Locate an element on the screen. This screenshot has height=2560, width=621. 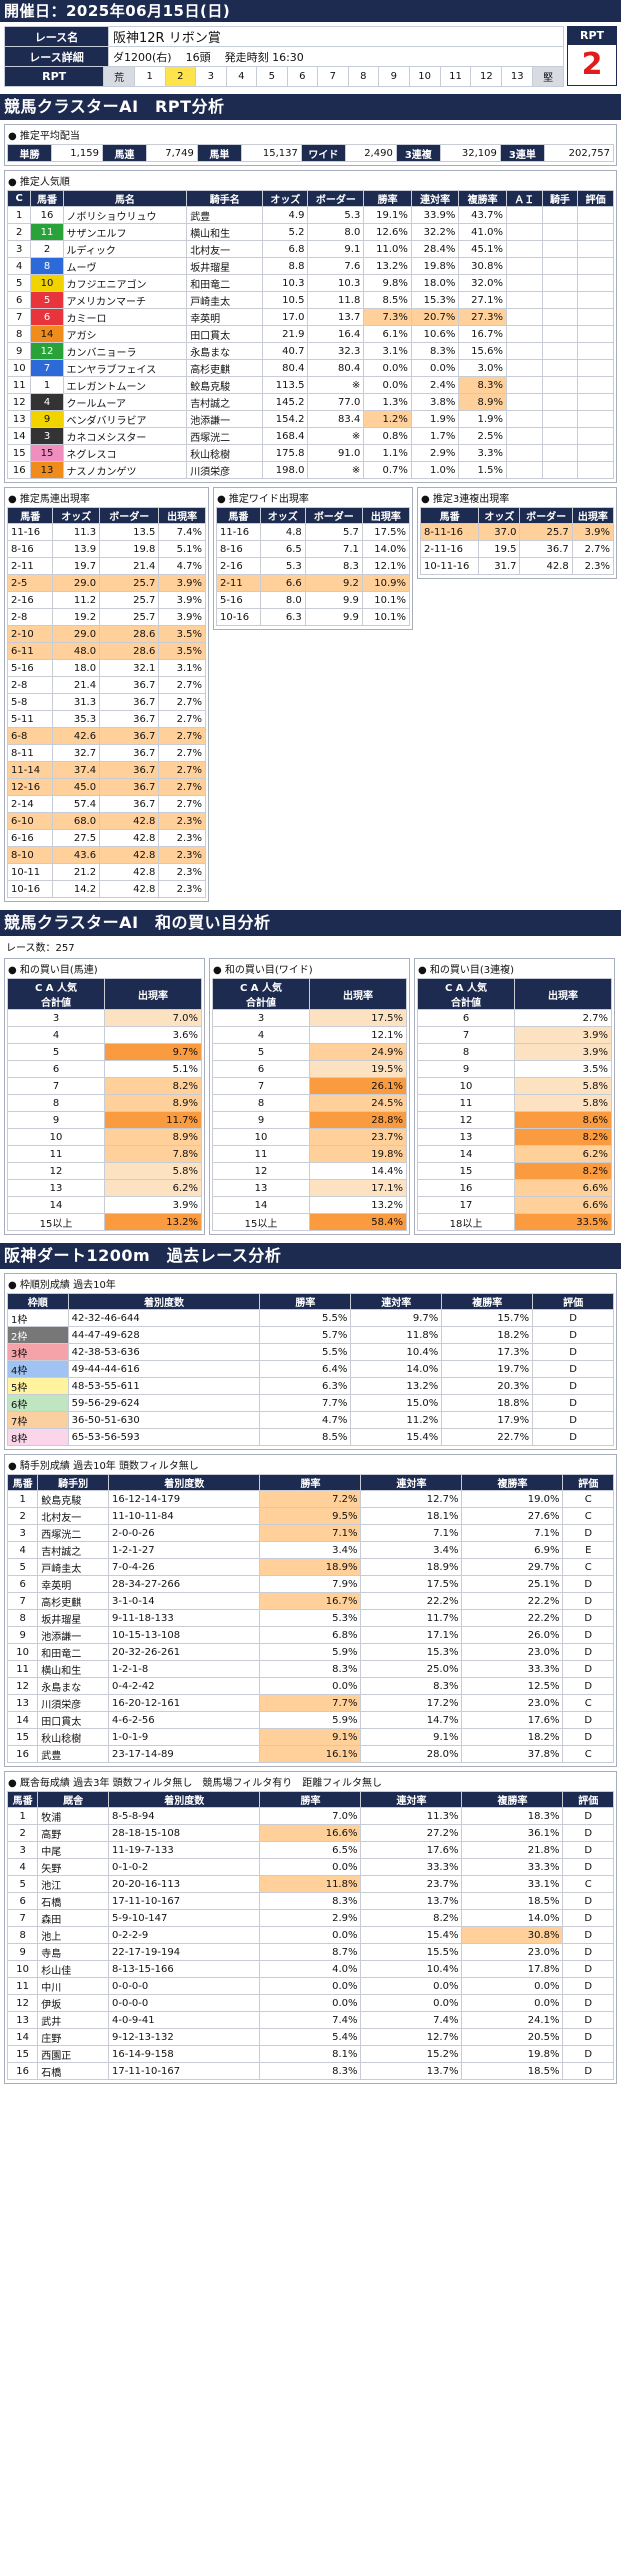
sum_umaren-sum-value: 13 is located at coordinates (56, 1188).